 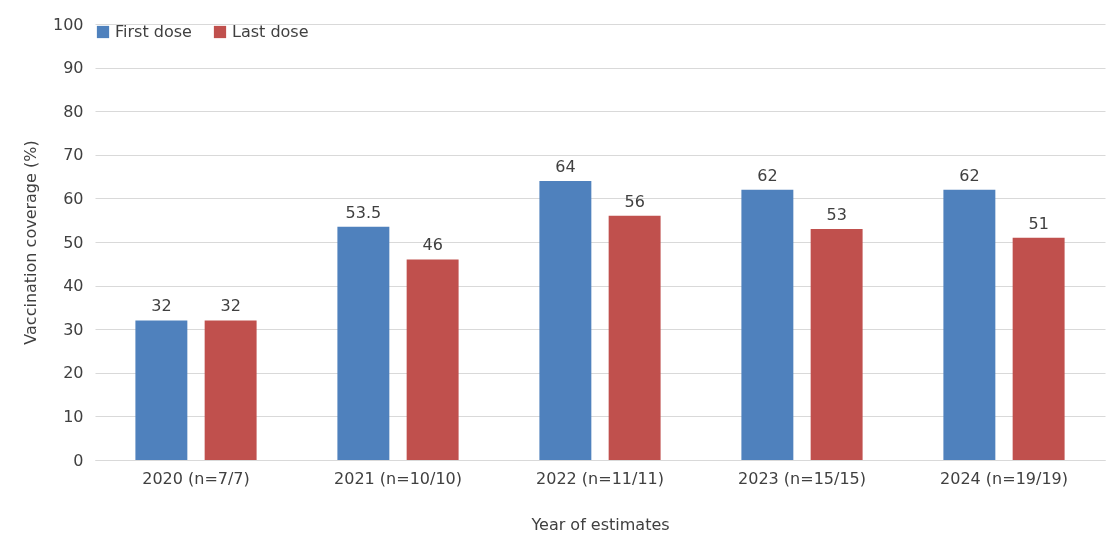 I want to click on legend-label: First dose, so click(x=153, y=31).